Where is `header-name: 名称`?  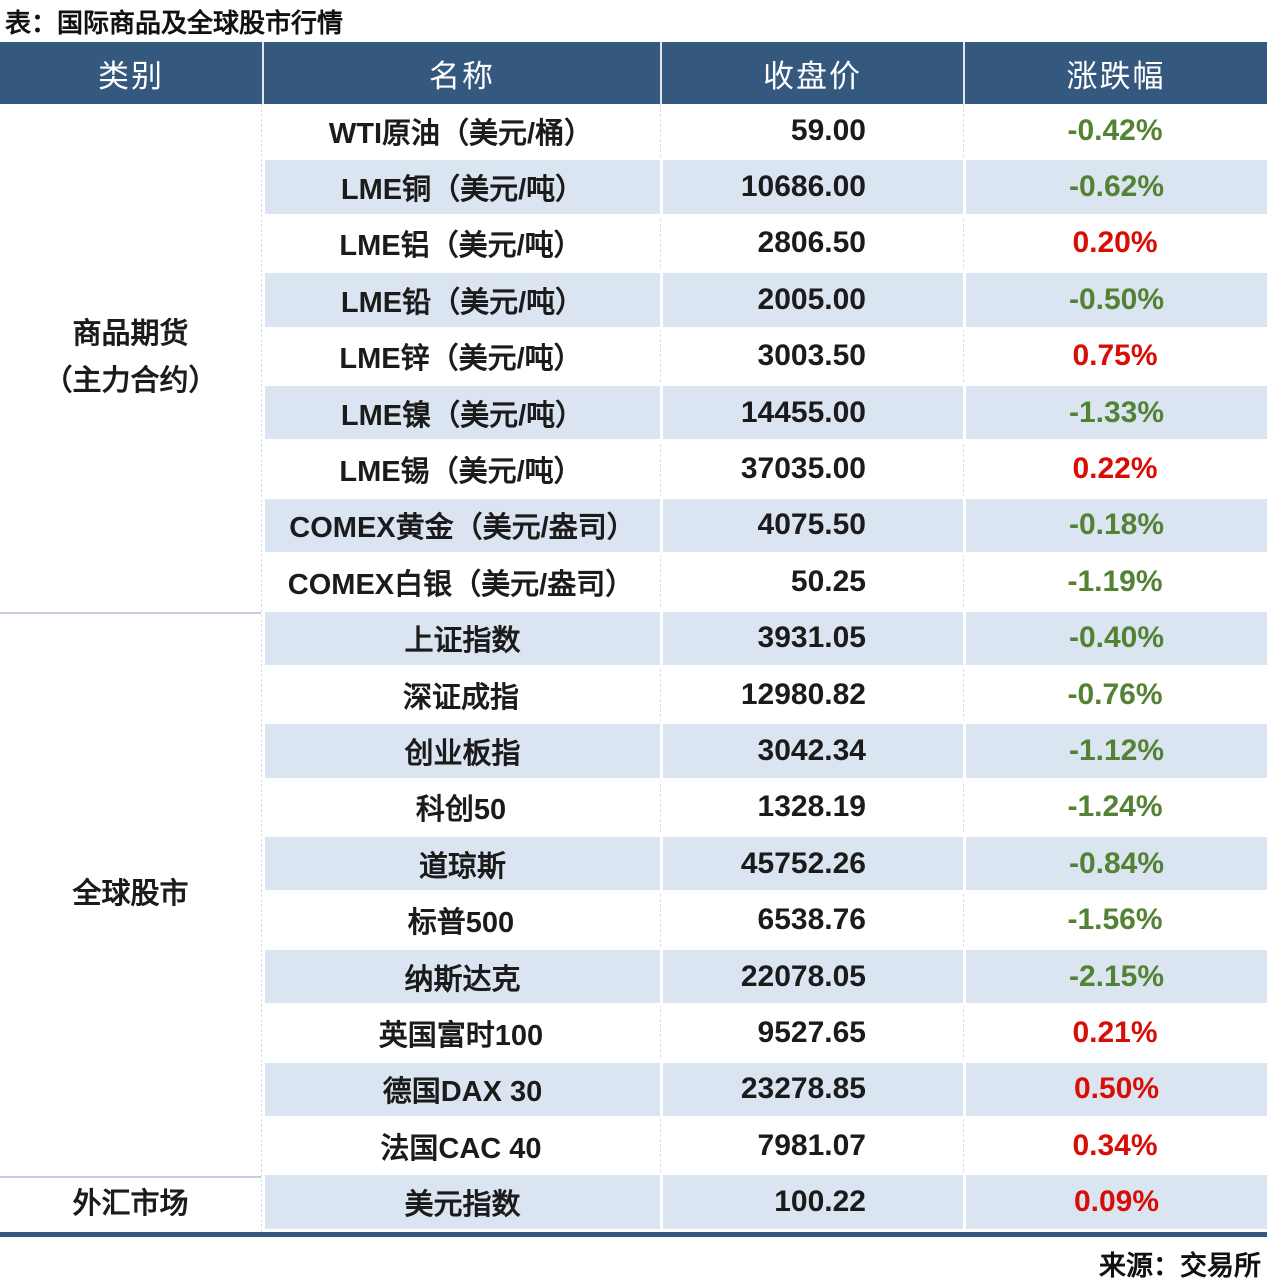 header-name: 名称 is located at coordinates (461, 73).